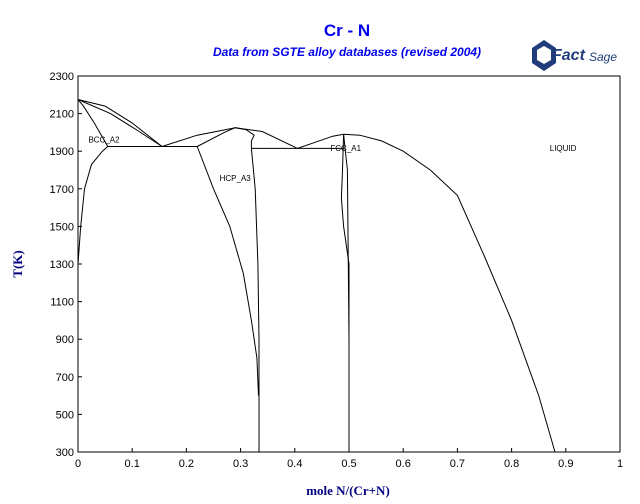 The height and width of the screenshot is (504, 640). Describe the element at coordinates (332, 159) in the screenshot. I see `phase-labels: BCC_A2 HCP_A3 FCC_A1 LIQUID` at that location.